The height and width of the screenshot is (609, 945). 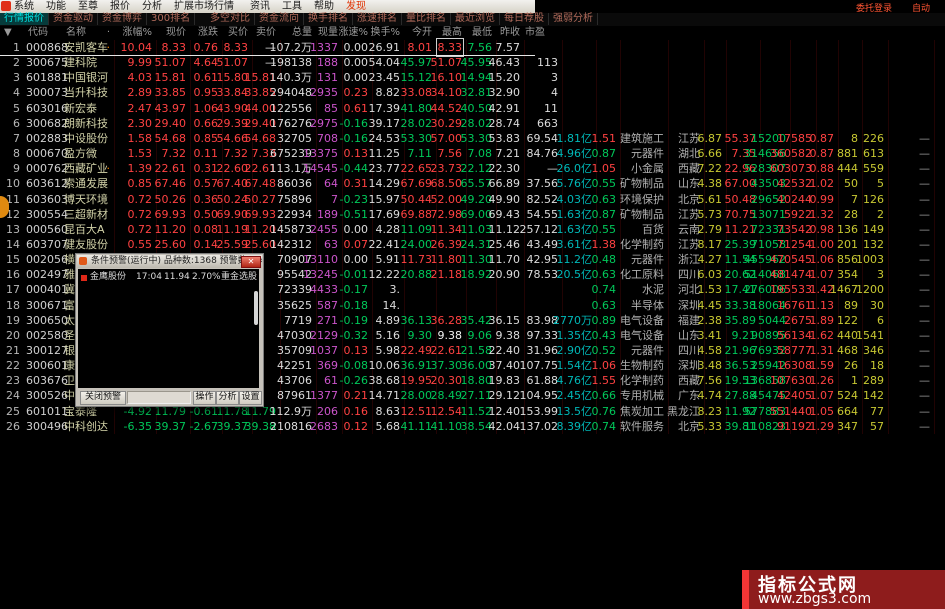 I want to click on menu-item-4: 分析, so click(x=152, y=6).